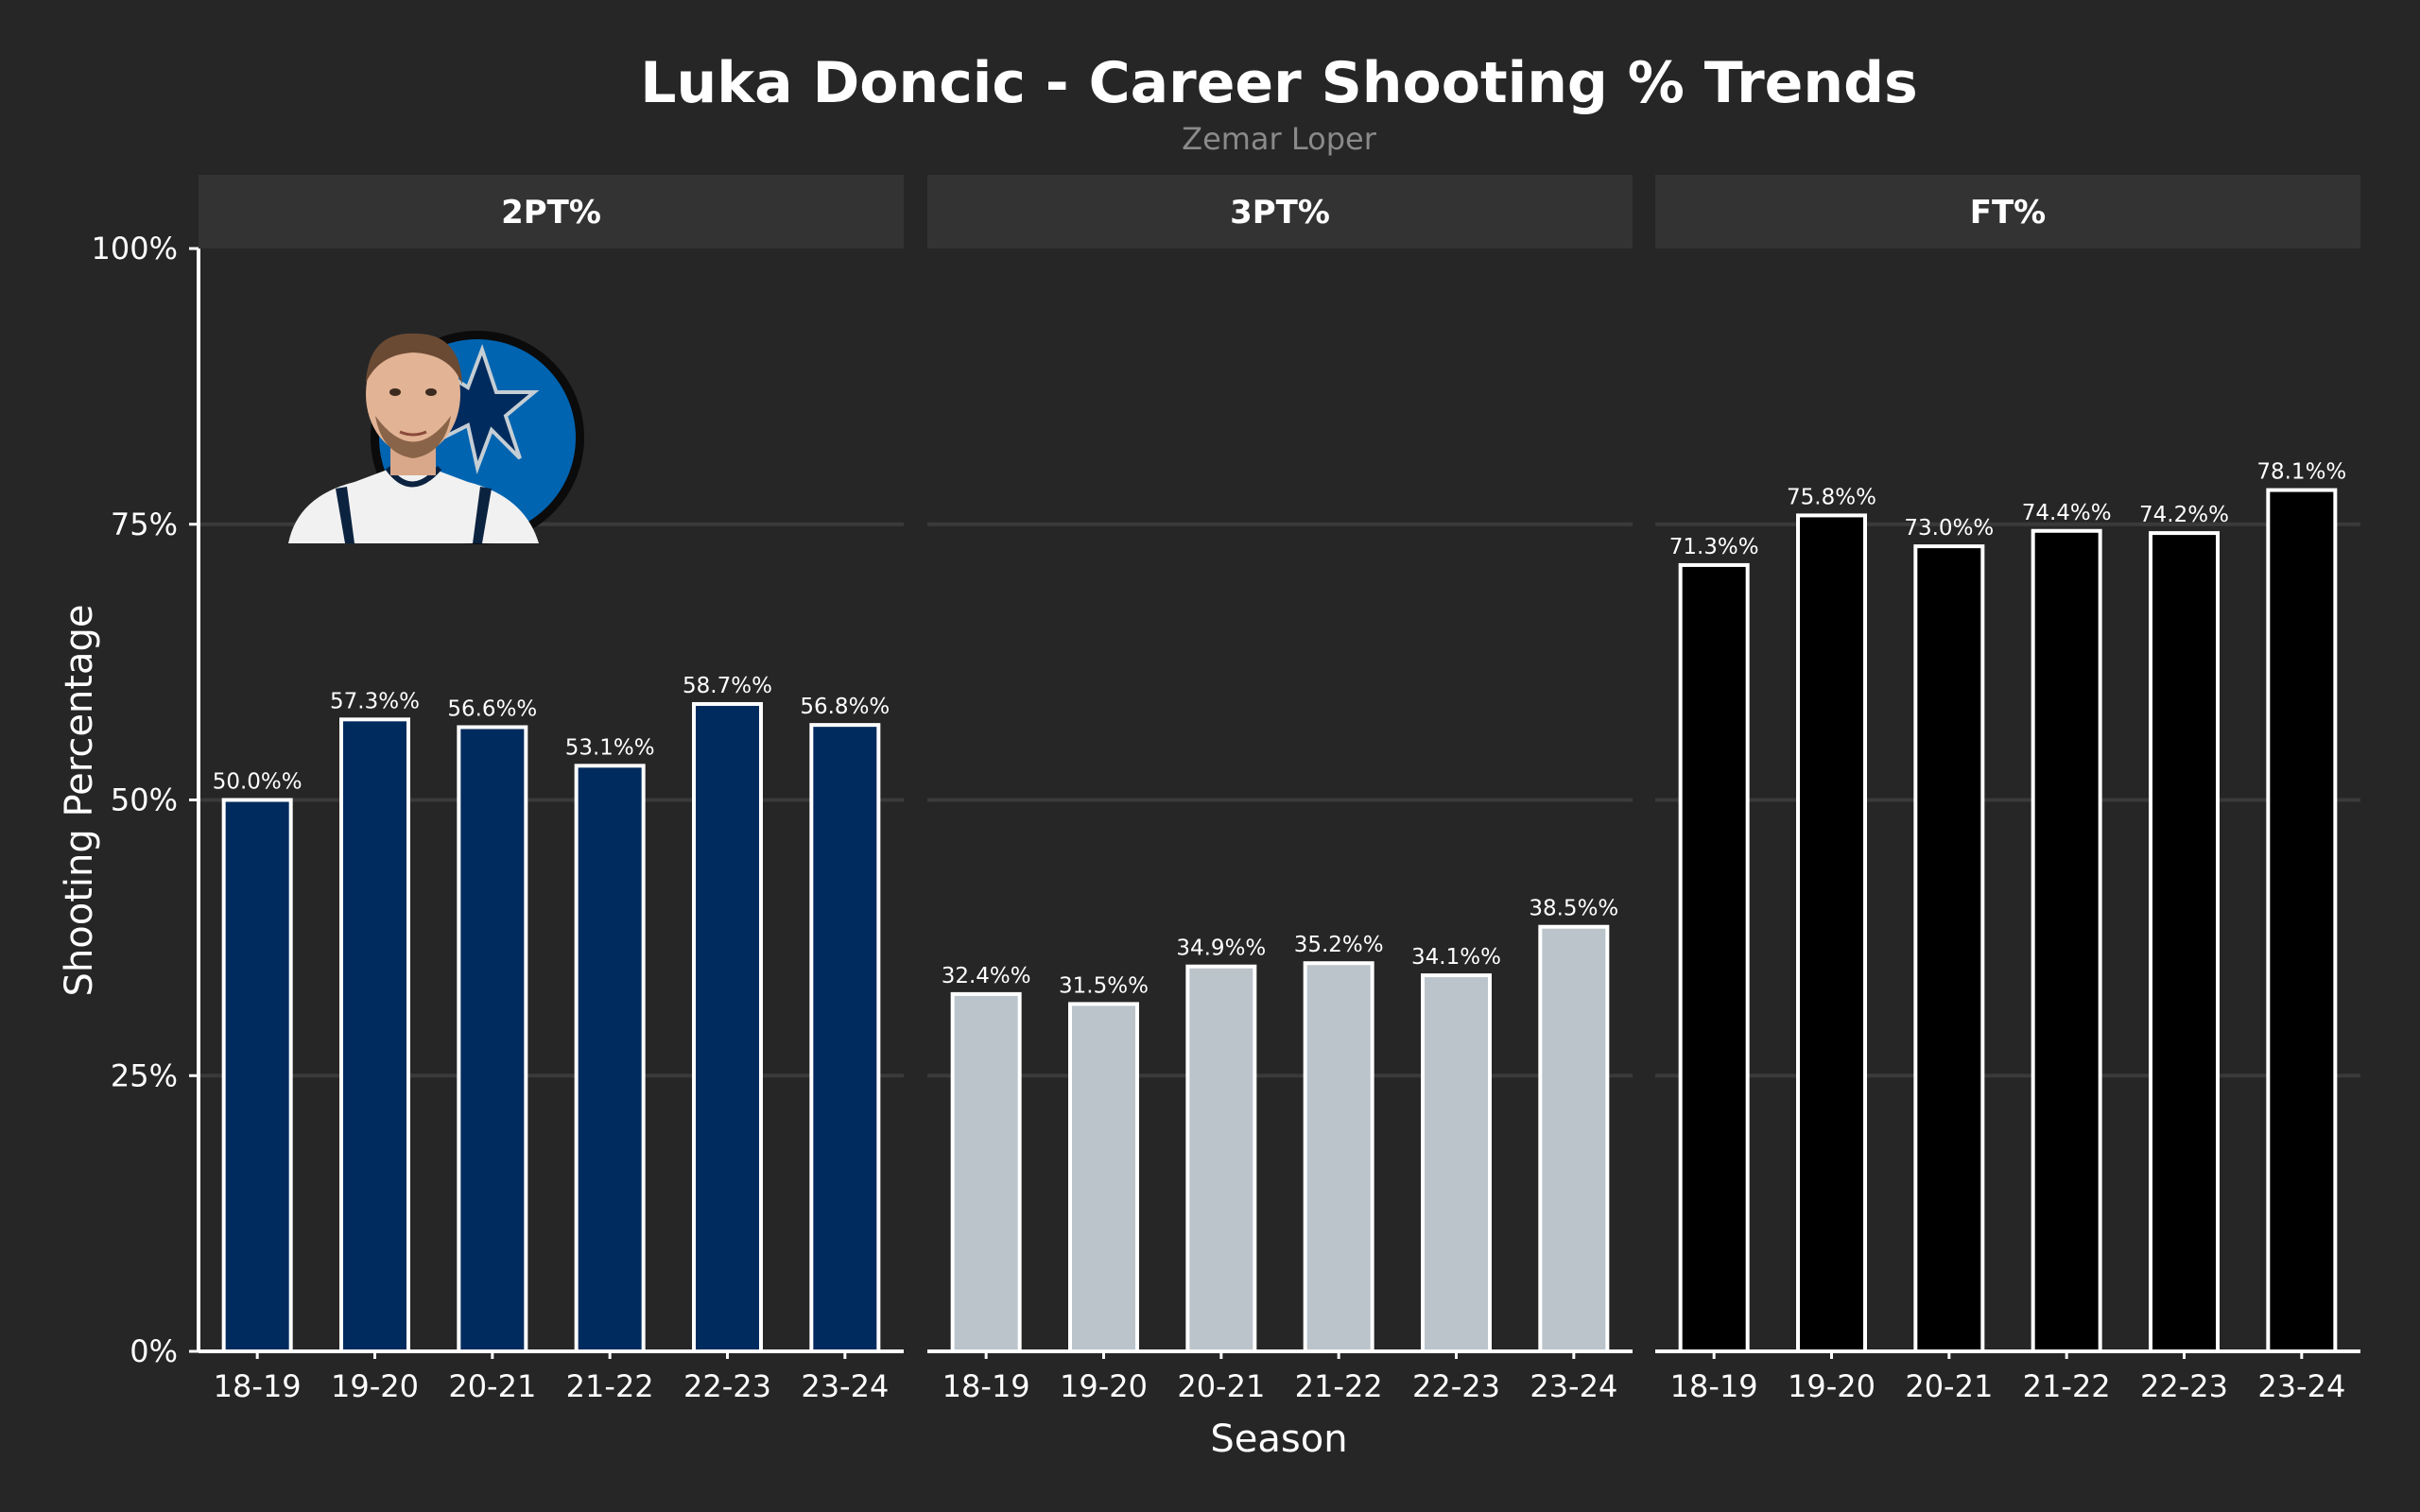  I want to click on bar-value-label: 57.3%%, so click(375, 701).